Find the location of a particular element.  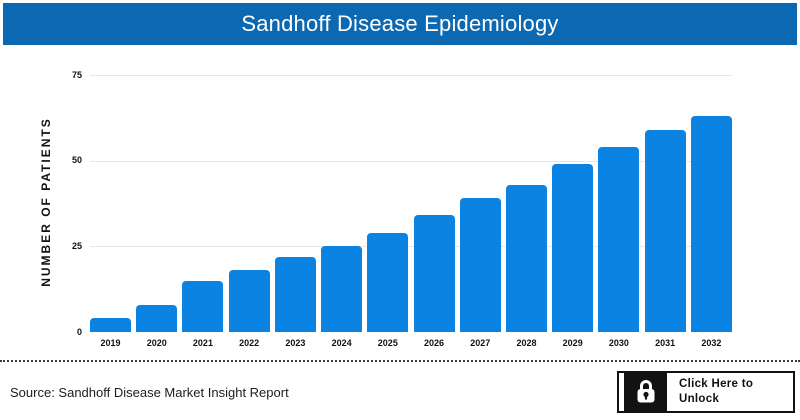

x-tick-label: 2019 is located at coordinates (110, 343).